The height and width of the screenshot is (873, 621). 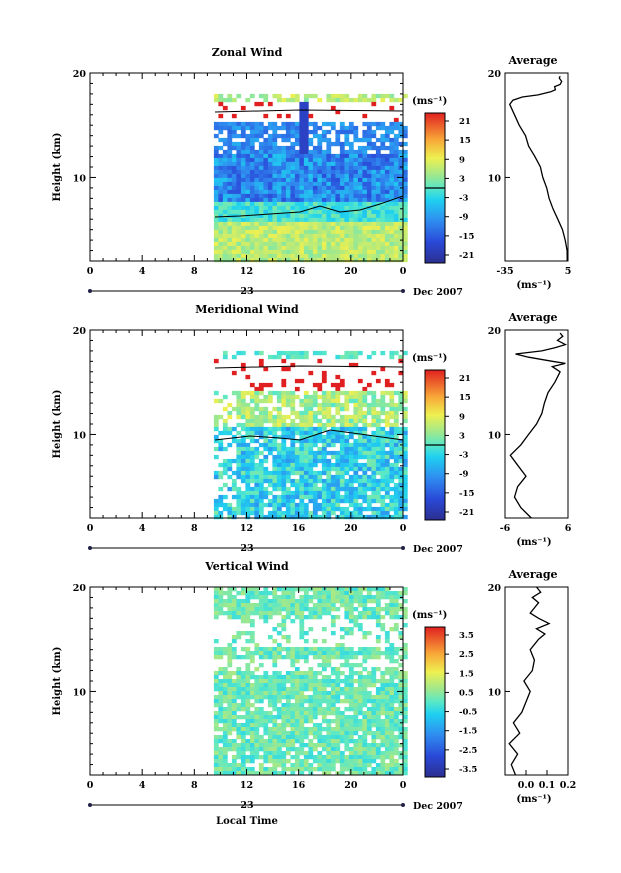 I want to click on y-tick-label: 20, so click(x=80, y=331).